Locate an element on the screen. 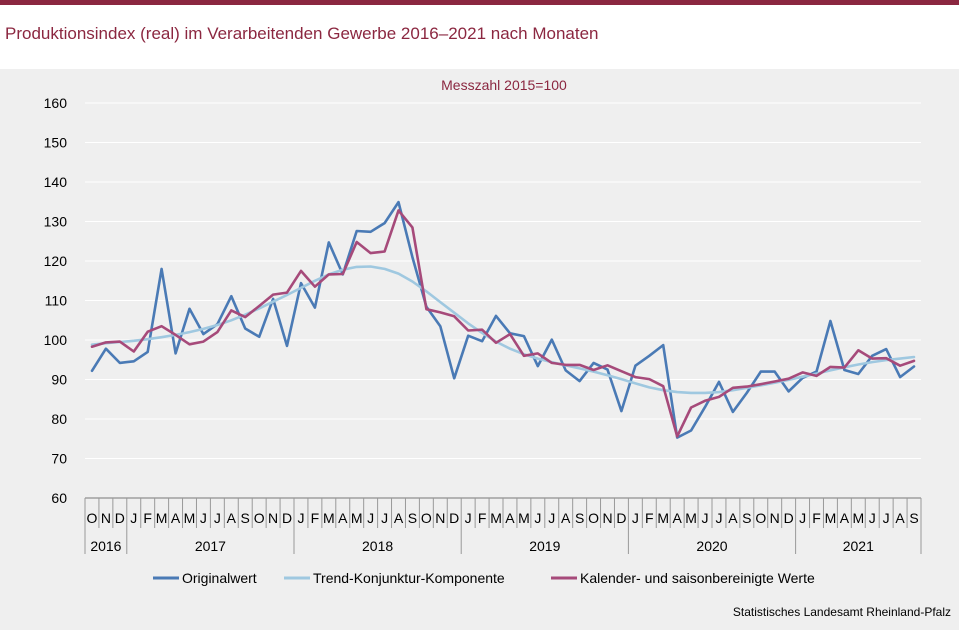 Image resolution: width=959 pixels, height=630 pixels. year-label: 2017 is located at coordinates (210, 546).